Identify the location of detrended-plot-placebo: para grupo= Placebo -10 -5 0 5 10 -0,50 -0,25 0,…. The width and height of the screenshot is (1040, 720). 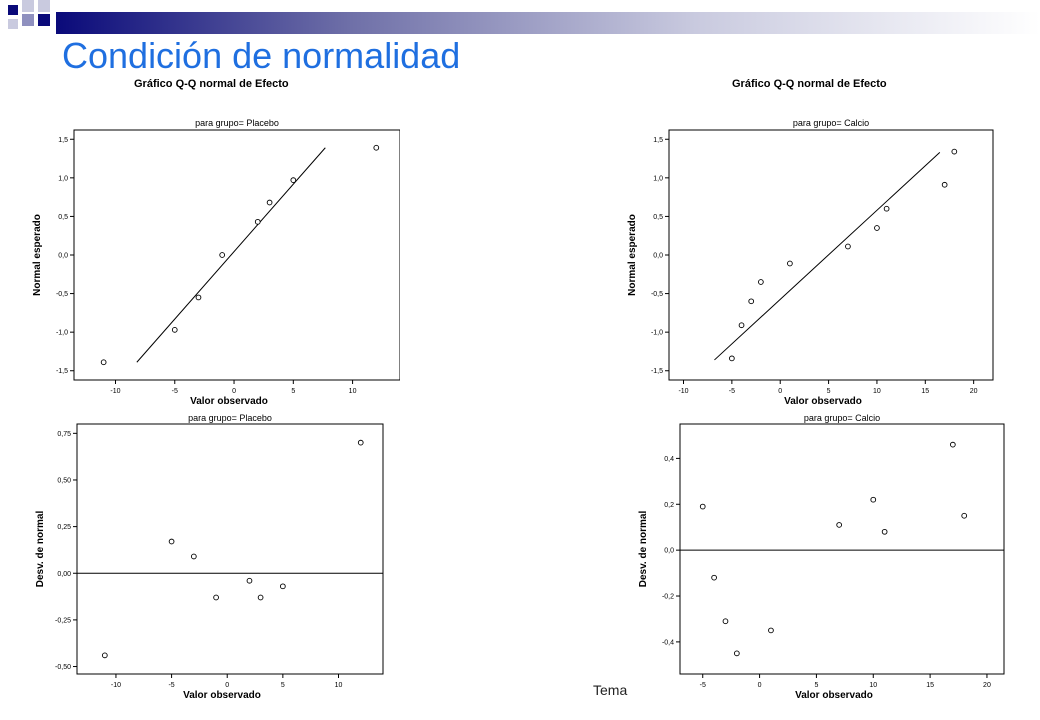
(209, 557).